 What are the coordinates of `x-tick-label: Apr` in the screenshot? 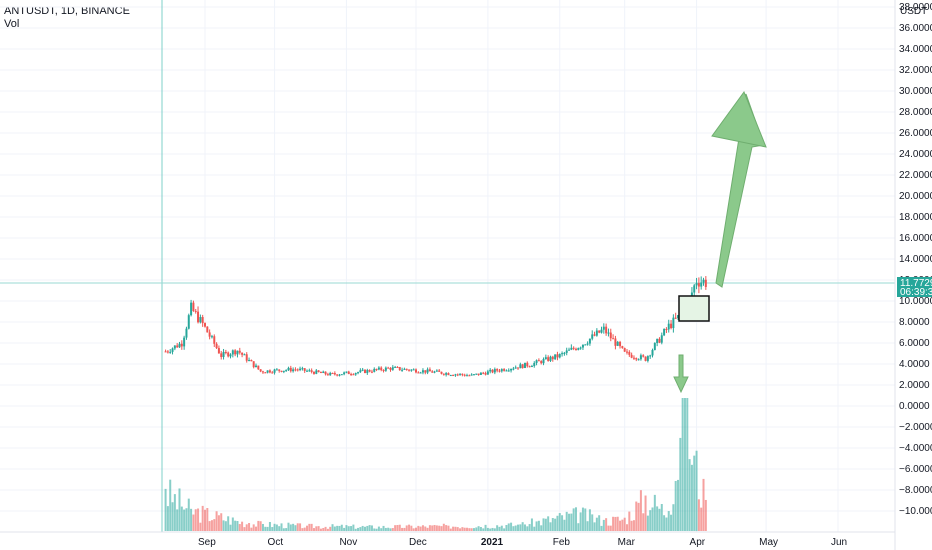 It's located at (698, 542).